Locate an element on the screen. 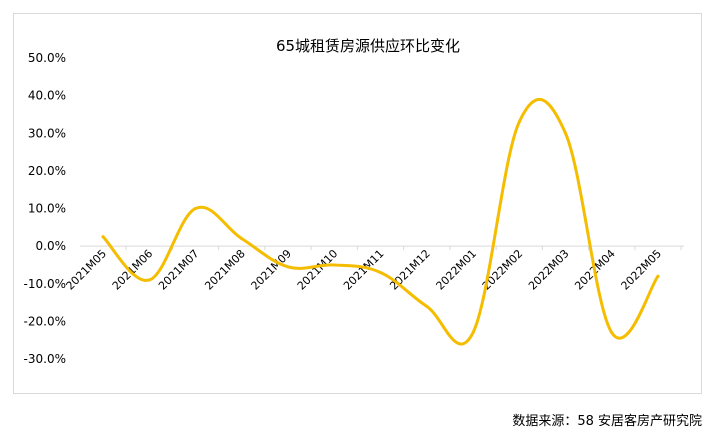 The width and height of the screenshot is (717, 436). x-tick-label: 2021M11 is located at coordinates (364, 270).